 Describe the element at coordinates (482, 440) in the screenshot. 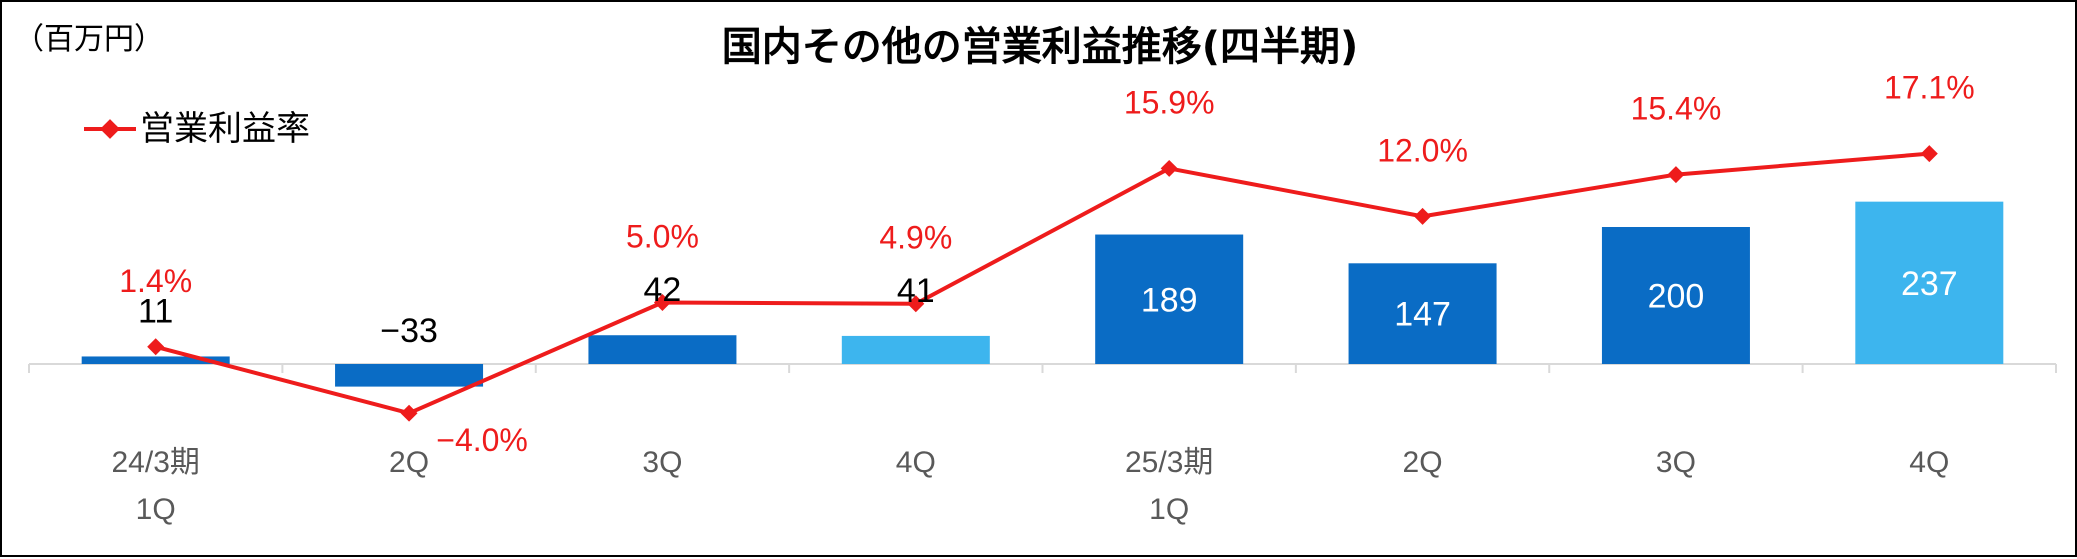

I see `rate-value-label: −4.0%` at that location.